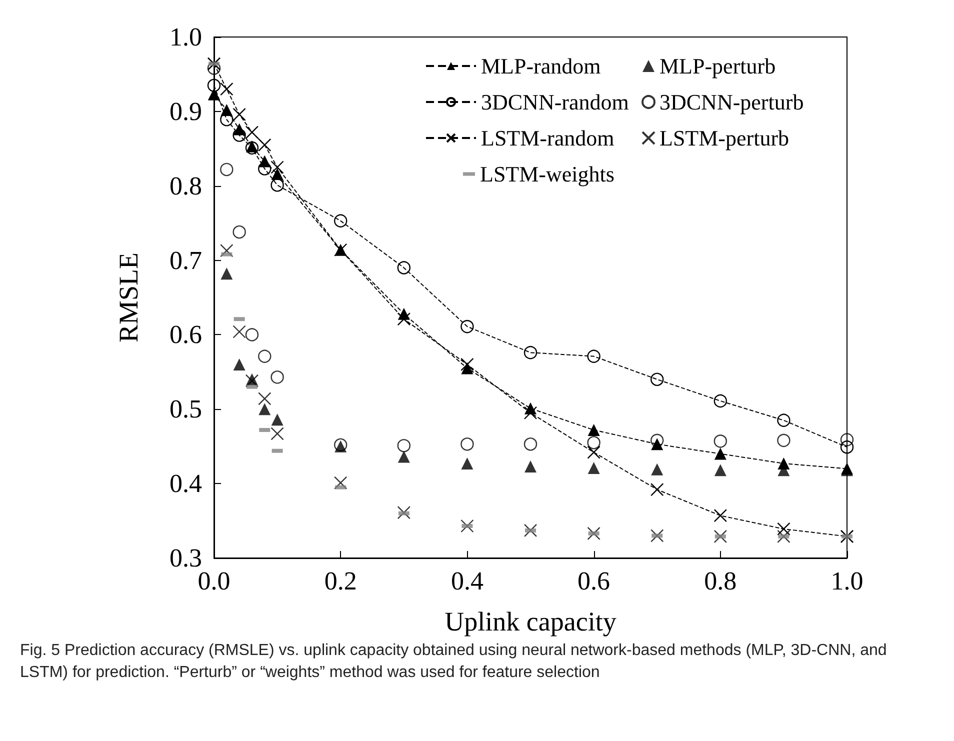 The width and height of the screenshot is (954, 741). What do you see at coordinates (186, 111) in the screenshot?
I see `y-tick-label: 0.9` at bounding box center [186, 111].